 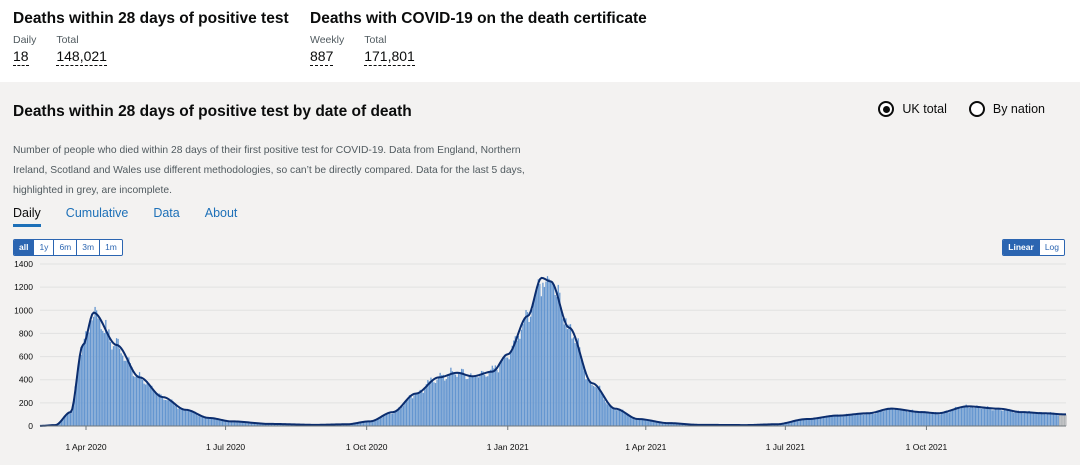 What do you see at coordinates (24, 247) in the screenshot?
I see `range-all-button: all` at bounding box center [24, 247].